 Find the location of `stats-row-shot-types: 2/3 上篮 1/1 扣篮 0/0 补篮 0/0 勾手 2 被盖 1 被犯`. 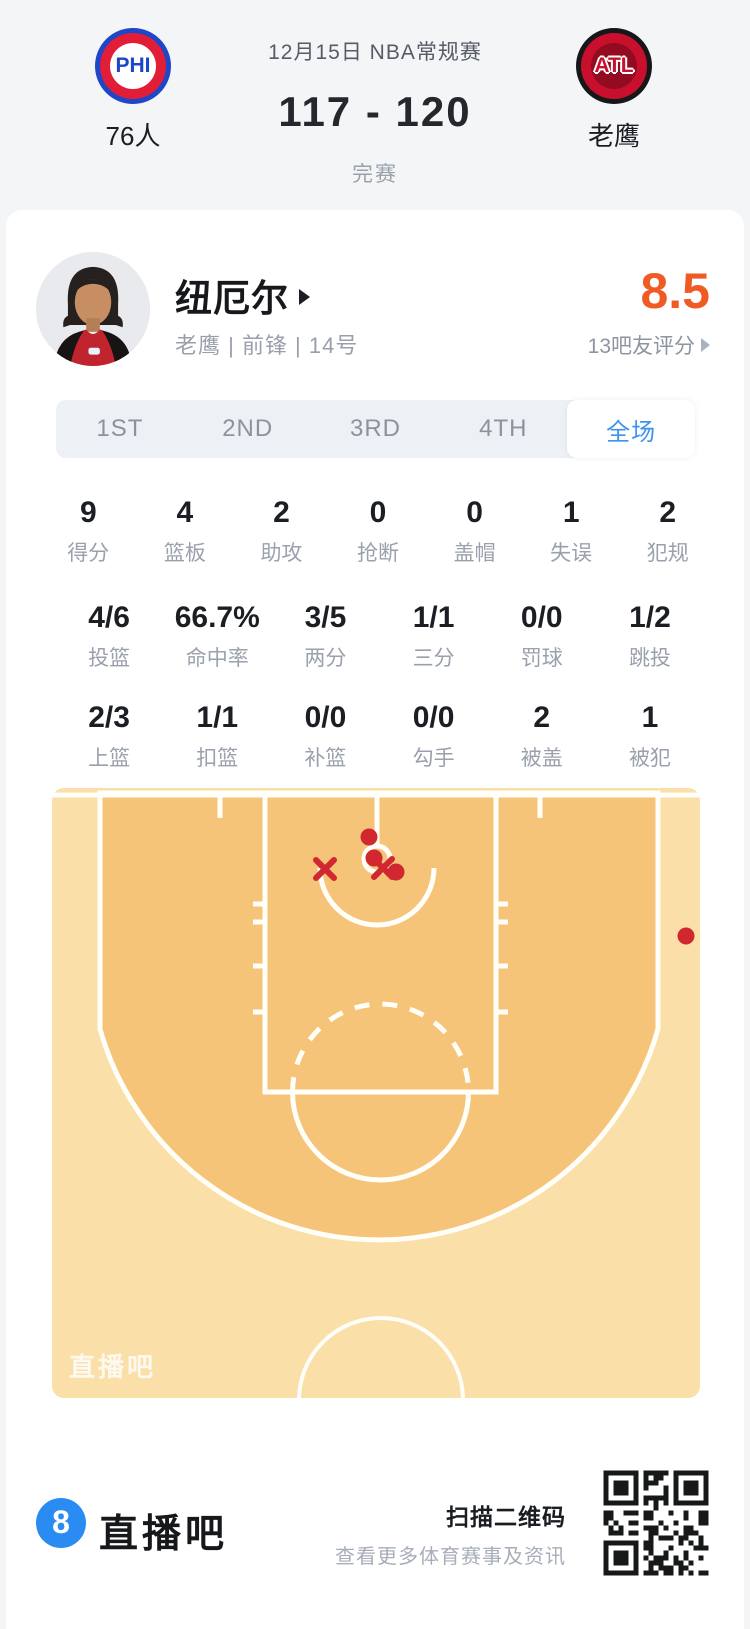

stats-row-shot-types: 2/3 上篮 1/1 扣篮 0/0 补篮 0/0 勾手 2 被盖 1 被犯 is located at coordinates (379, 736).